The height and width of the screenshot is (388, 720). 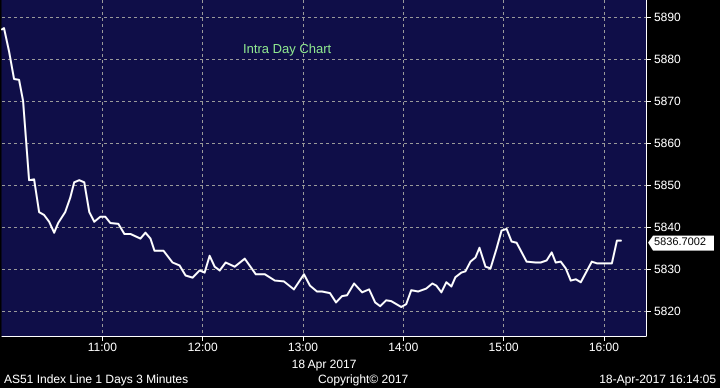 What do you see at coordinates (403, 347) in the screenshot?
I see `x-tick-label: 14:00` at bounding box center [403, 347].